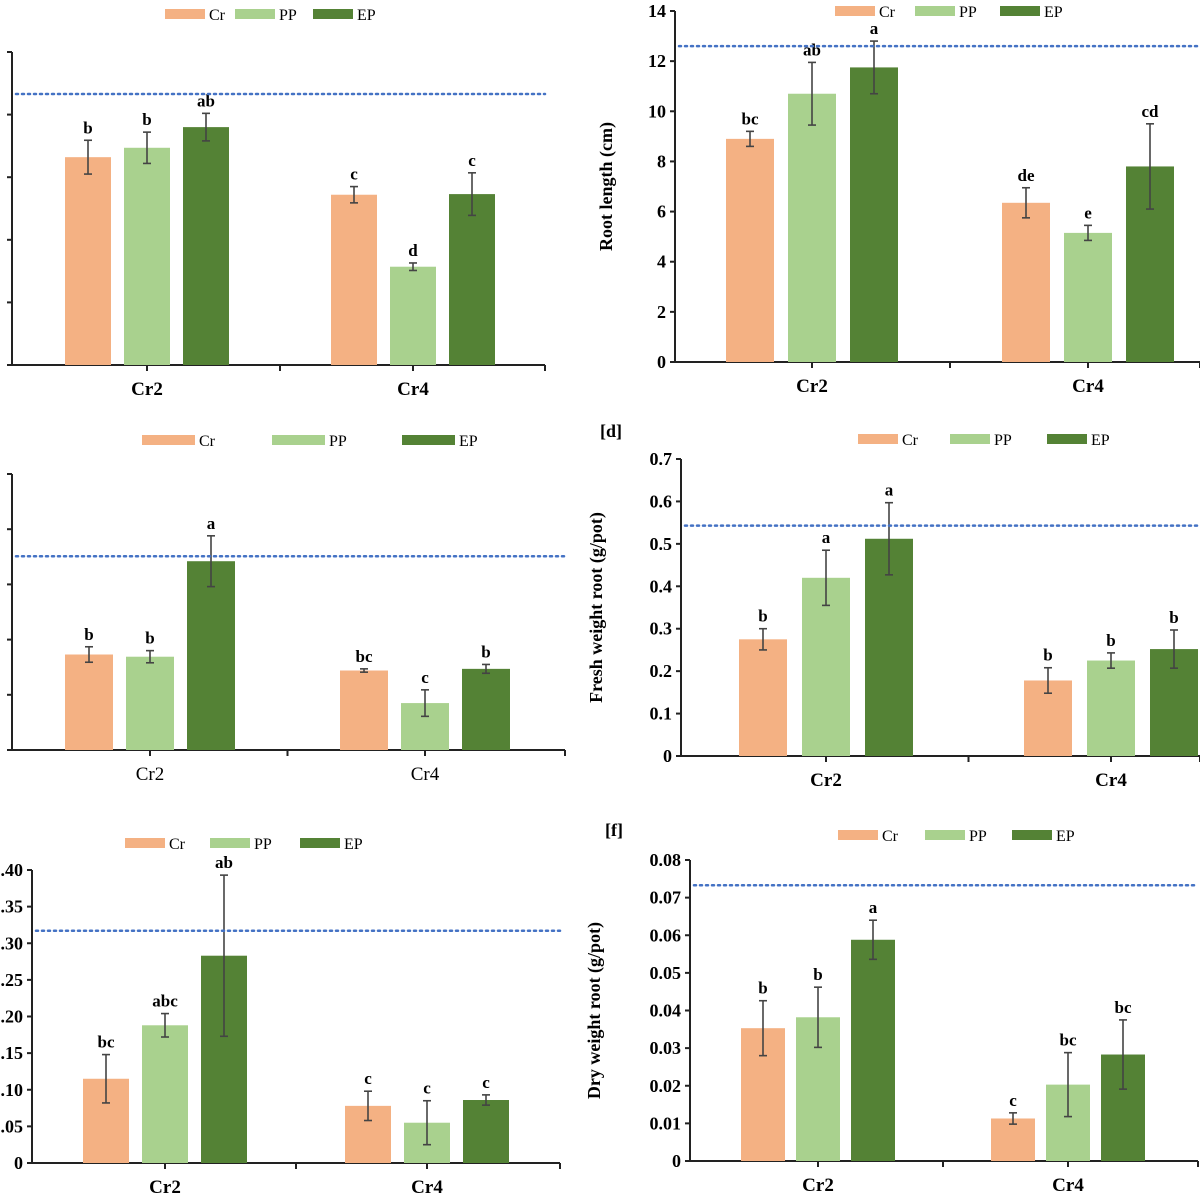  What do you see at coordinates (661, 459) in the screenshot?
I see `y-tick-label: 0.7` at bounding box center [661, 459].